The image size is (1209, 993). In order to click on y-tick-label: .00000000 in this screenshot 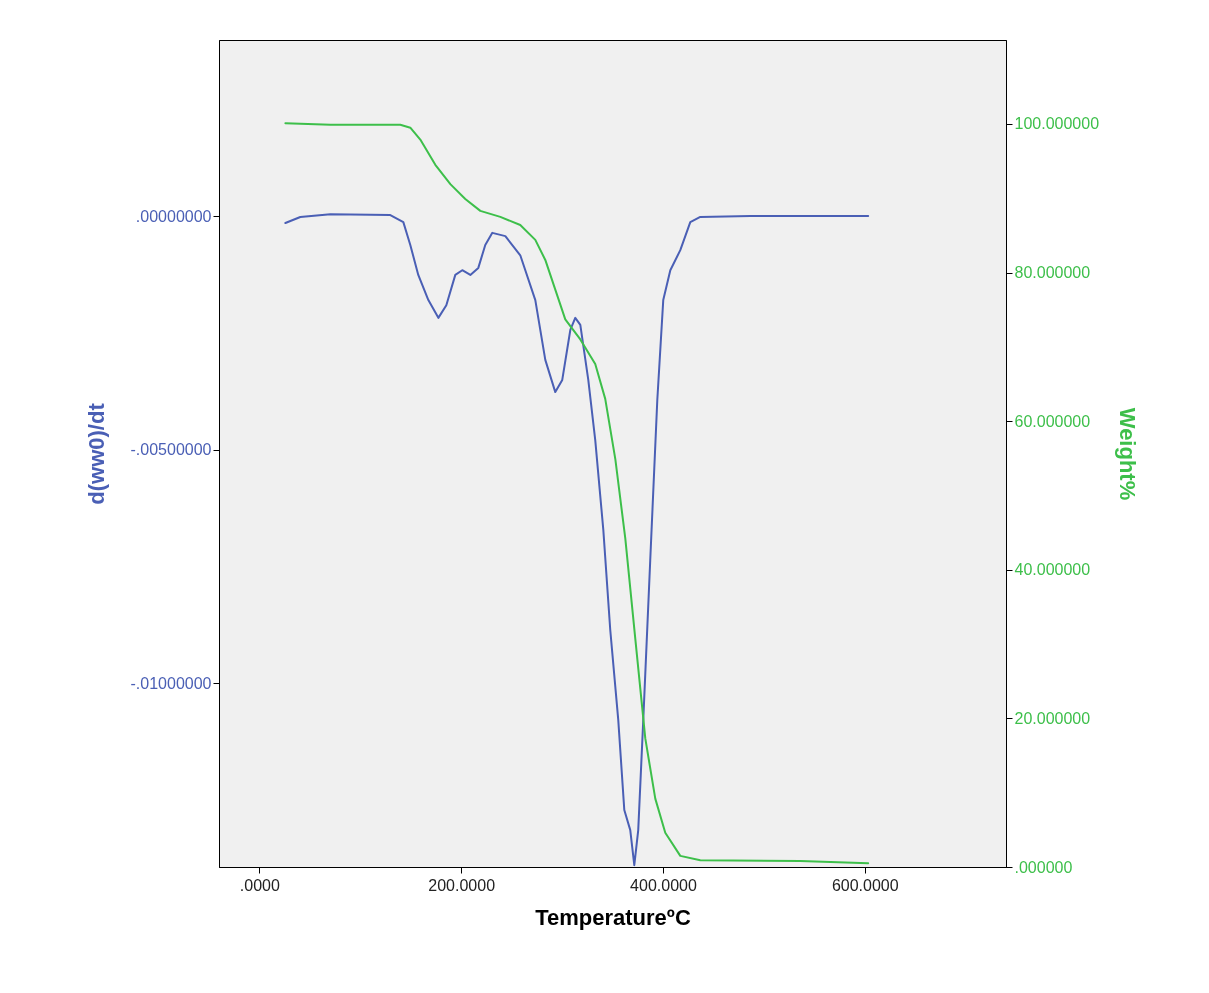, I will do `click(173, 216)`.